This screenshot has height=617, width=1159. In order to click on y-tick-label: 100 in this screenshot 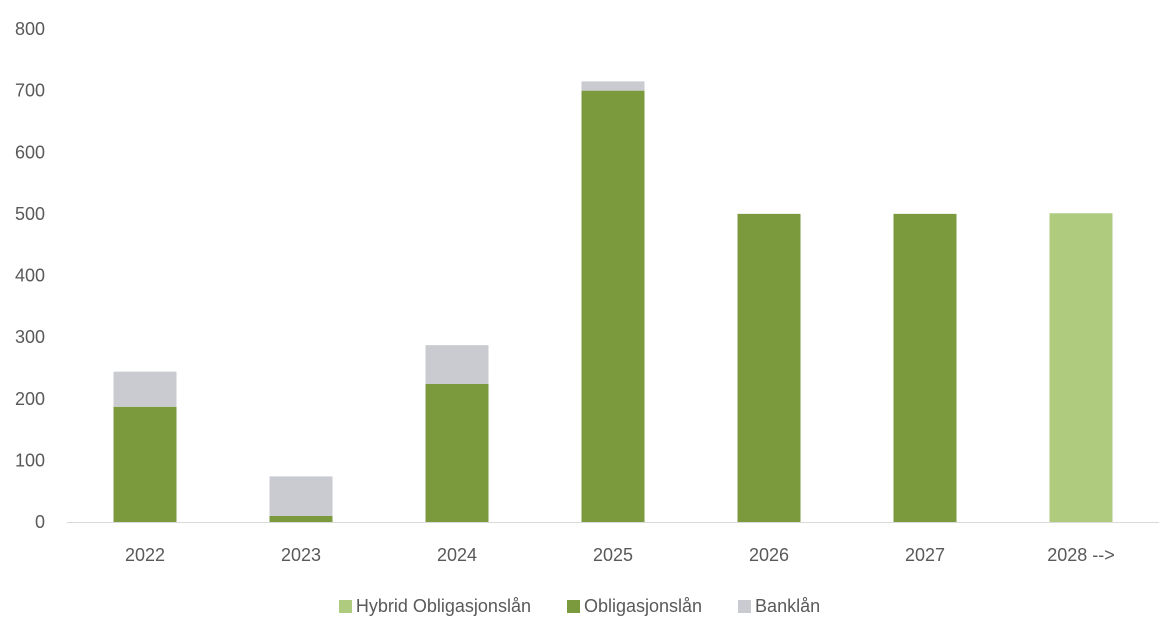, I will do `click(30, 460)`.